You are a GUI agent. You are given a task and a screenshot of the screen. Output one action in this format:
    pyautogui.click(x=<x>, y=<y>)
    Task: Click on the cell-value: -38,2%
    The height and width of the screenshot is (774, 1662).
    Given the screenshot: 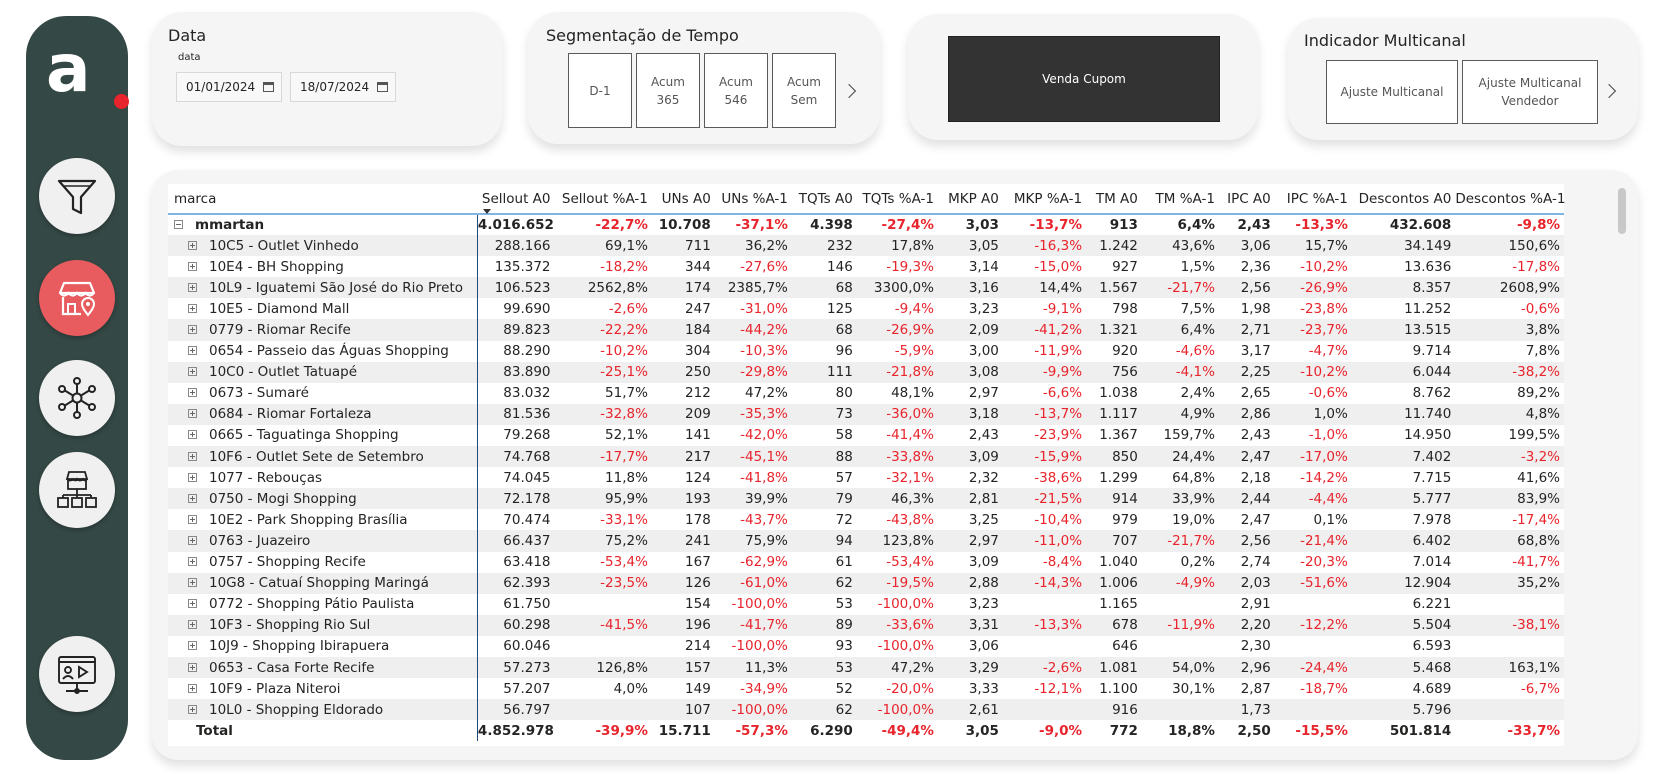 What is the action you would take?
    pyautogui.click(x=1536, y=372)
    